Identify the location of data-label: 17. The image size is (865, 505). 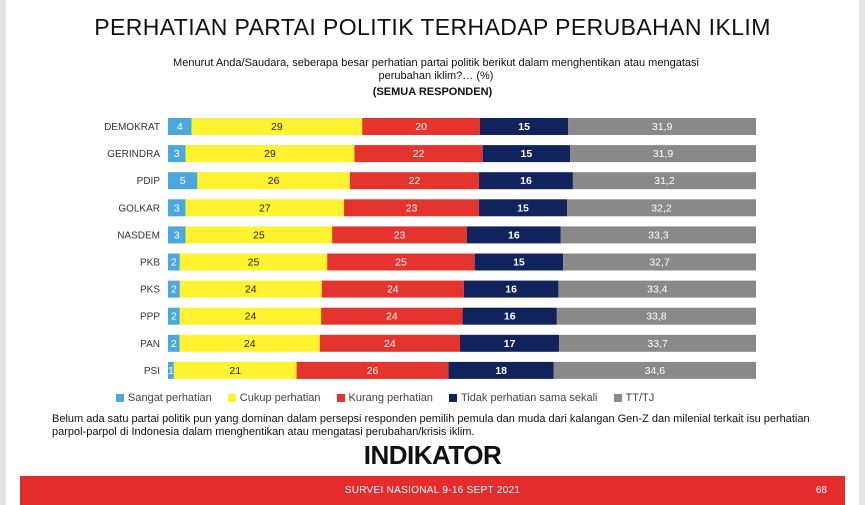
(510, 344).